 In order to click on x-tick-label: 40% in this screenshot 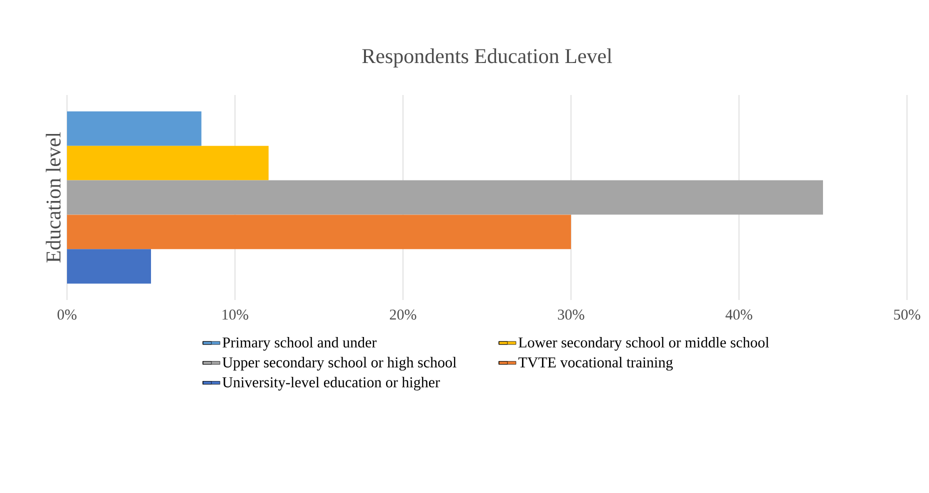, I will do `click(739, 315)`.